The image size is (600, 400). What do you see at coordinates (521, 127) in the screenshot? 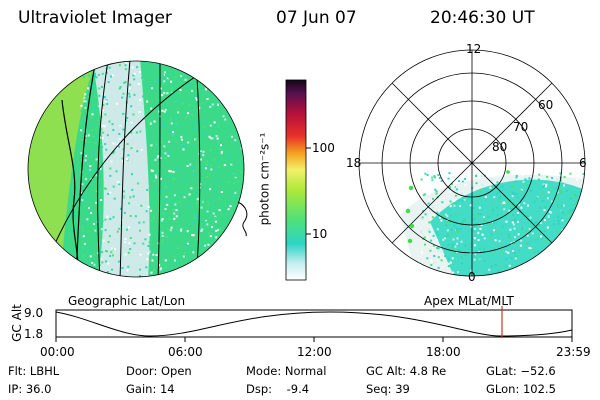
I see `lat-label-70: 70` at bounding box center [521, 127].